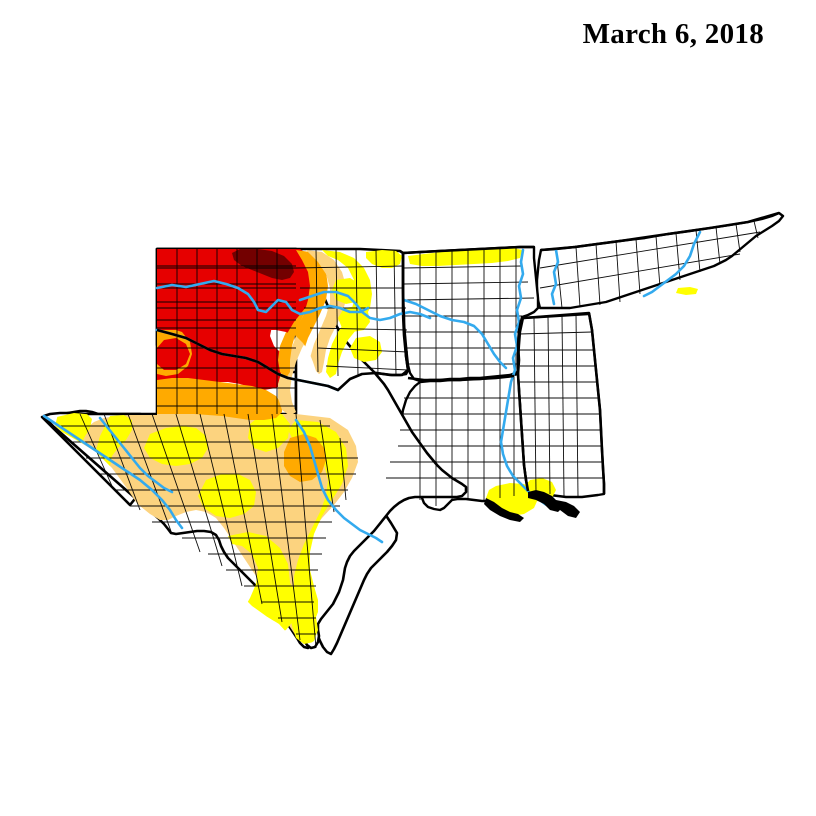  Describe the element at coordinates (282, 360) in the screenshot. I see `border-ok-tx` at that location.